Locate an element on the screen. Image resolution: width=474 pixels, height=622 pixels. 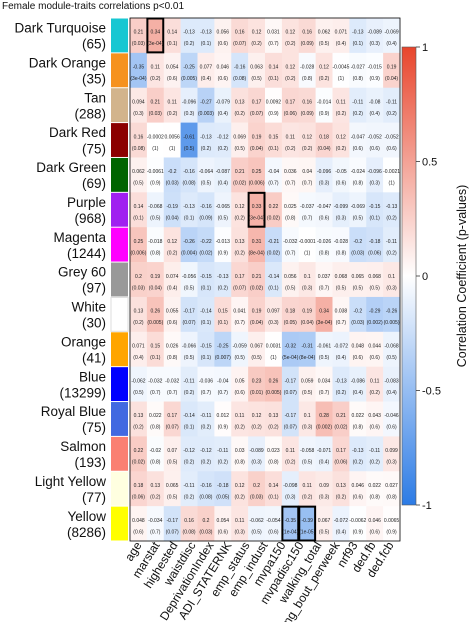
cell-pvalue-label: (0.06) is located at coordinates (290, 114).